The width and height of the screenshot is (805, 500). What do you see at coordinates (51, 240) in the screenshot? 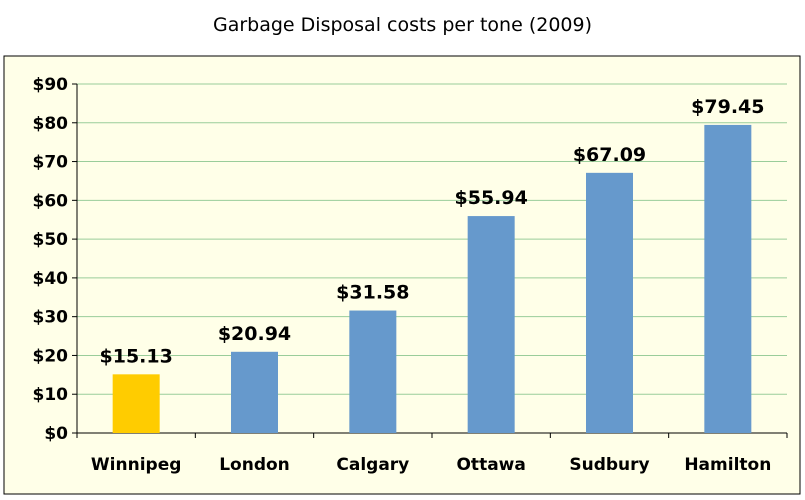
I see `y-tick-label: $50` at bounding box center [51, 240].